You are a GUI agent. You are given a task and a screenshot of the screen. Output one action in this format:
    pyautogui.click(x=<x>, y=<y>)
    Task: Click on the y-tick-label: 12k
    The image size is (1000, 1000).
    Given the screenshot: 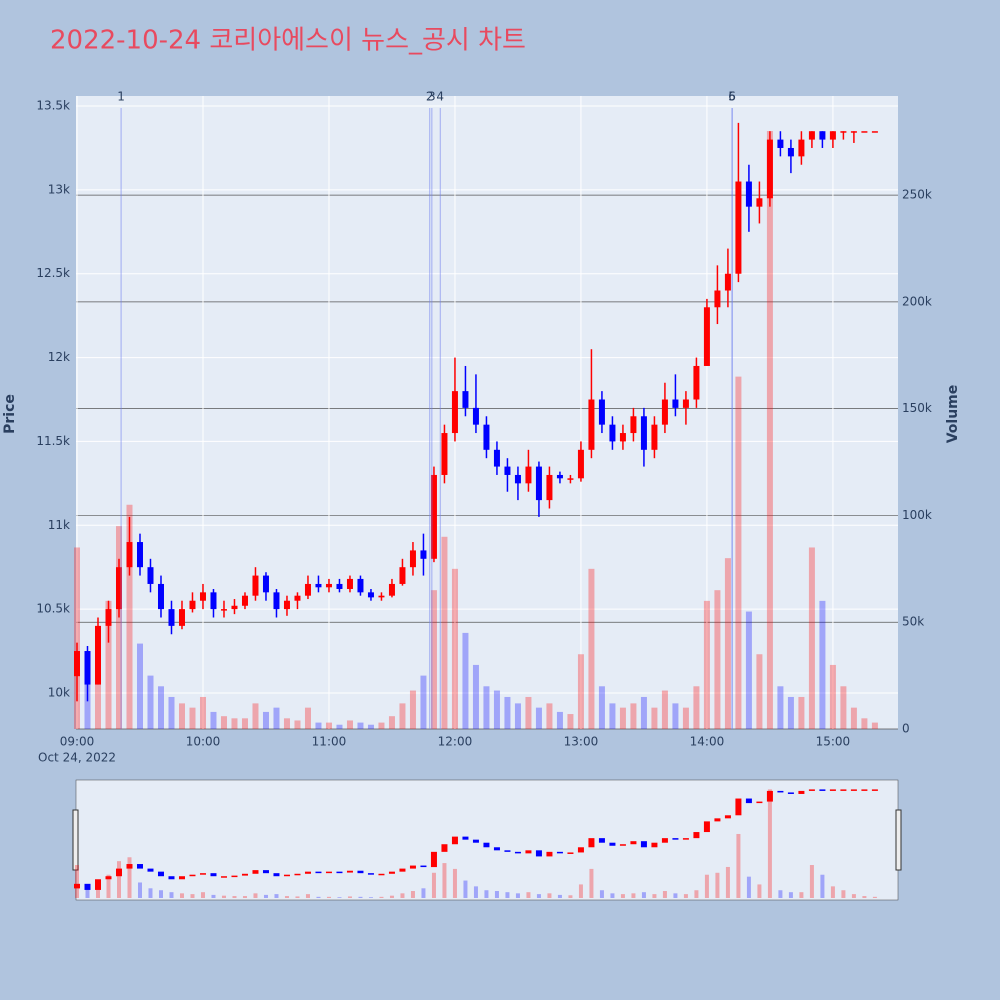 What is the action you would take?
    pyautogui.click(x=59, y=357)
    